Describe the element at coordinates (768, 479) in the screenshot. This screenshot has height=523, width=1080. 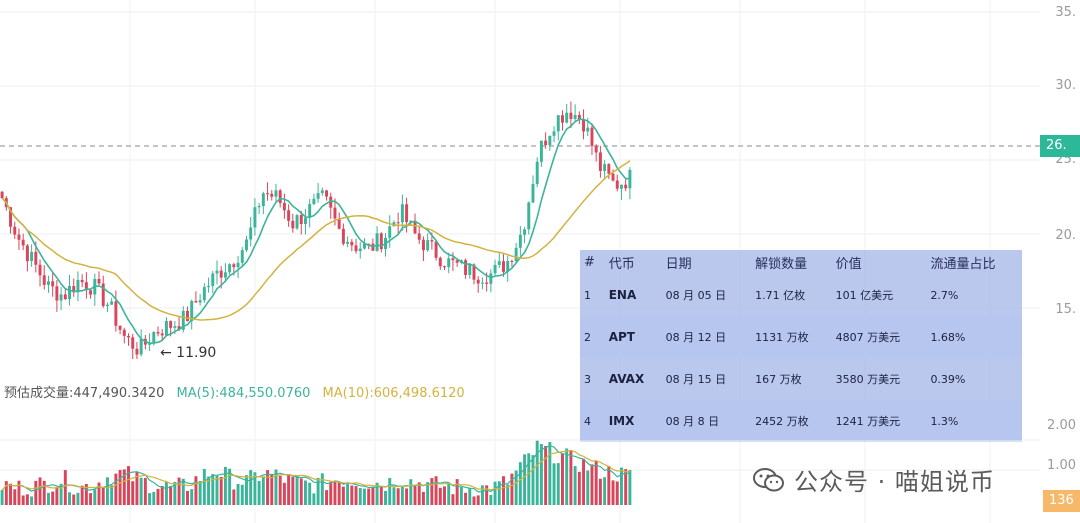
I see `wechat-icon` at that location.